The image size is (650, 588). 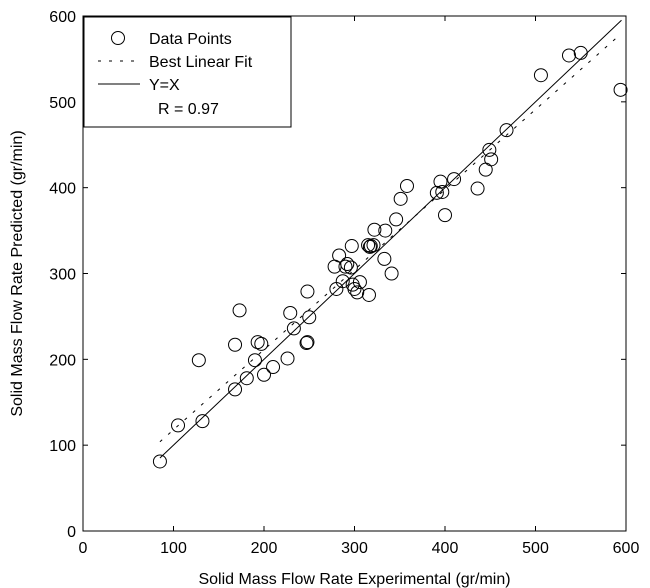 What do you see at coordinates (62, 189) in the screenshot?
I see `y-tick-label: 400` at bounding box center [62, 189].